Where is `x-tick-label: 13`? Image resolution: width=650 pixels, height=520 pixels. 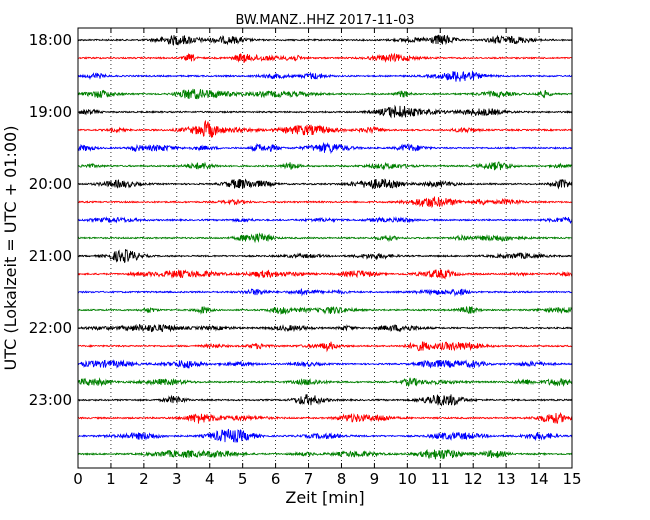 x-tick-label: 13 is located at coordinates (506, 479).